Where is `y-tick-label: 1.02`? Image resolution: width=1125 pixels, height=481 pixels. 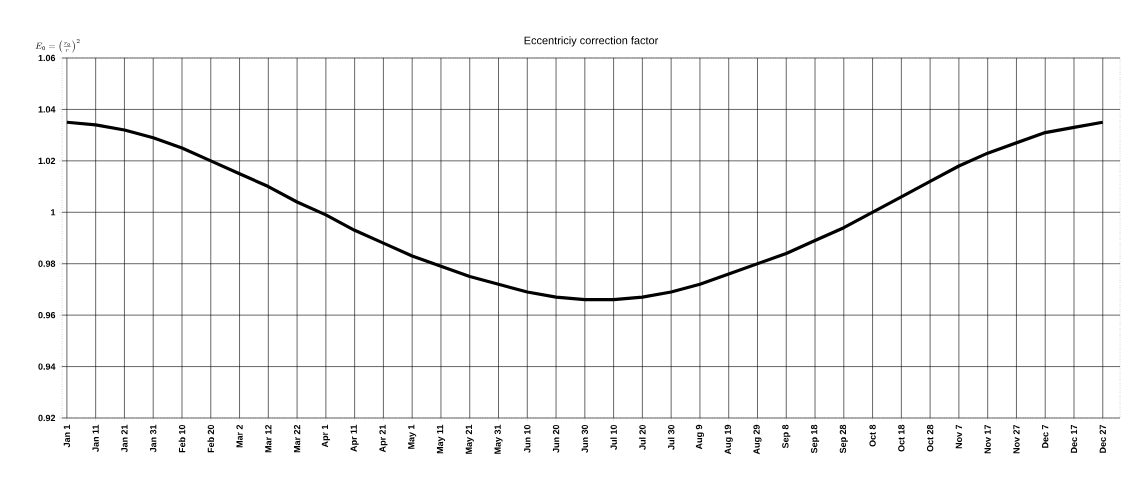 y-tick-label: 1.02 is located at coordinates (47, 161).